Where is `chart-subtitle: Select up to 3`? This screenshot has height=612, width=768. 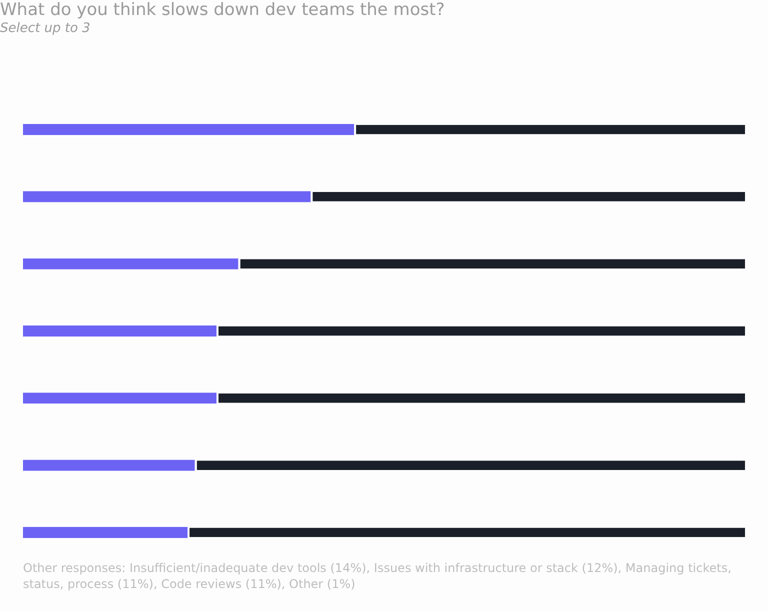
chart-subtitle: Select up to 3 is located at coordinates (45, 28).